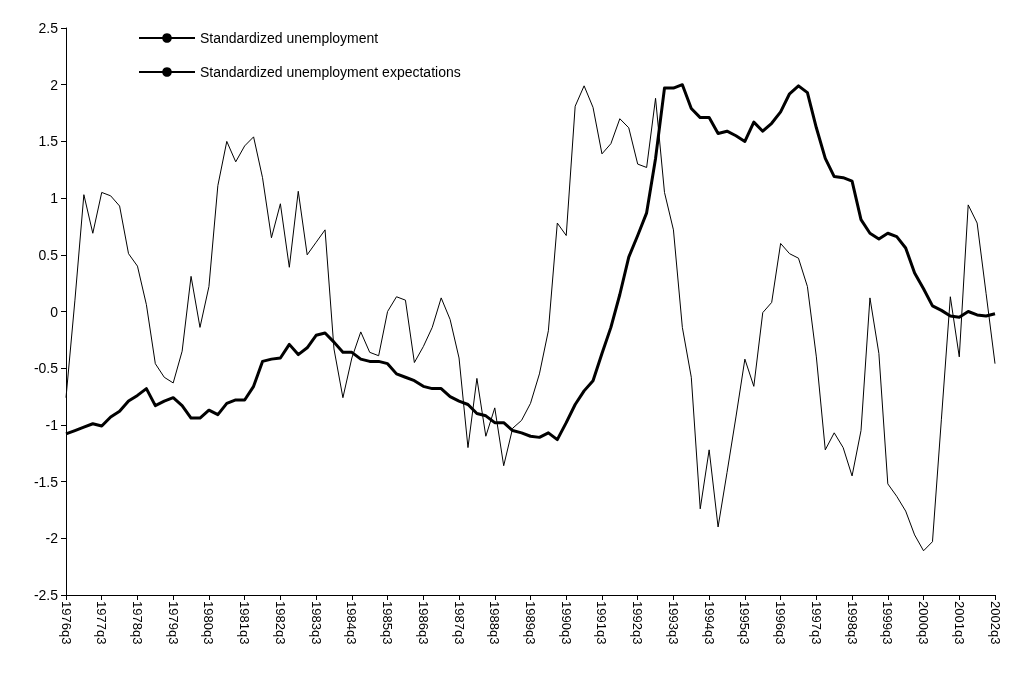 Image resolution: width=1025 pixels, height=699 pixels. Describe the element at coordinates (173, 623) in the screenshot. I see `x-tick-label: 1979q3` at that location.